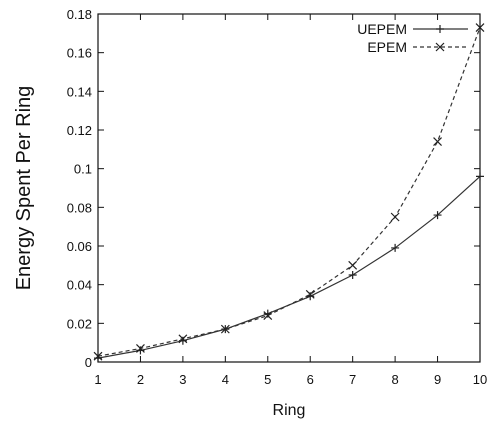 This screenshot has height=423, width=490. I want to click on y-tick-label: 0.08, so click(79, 207).